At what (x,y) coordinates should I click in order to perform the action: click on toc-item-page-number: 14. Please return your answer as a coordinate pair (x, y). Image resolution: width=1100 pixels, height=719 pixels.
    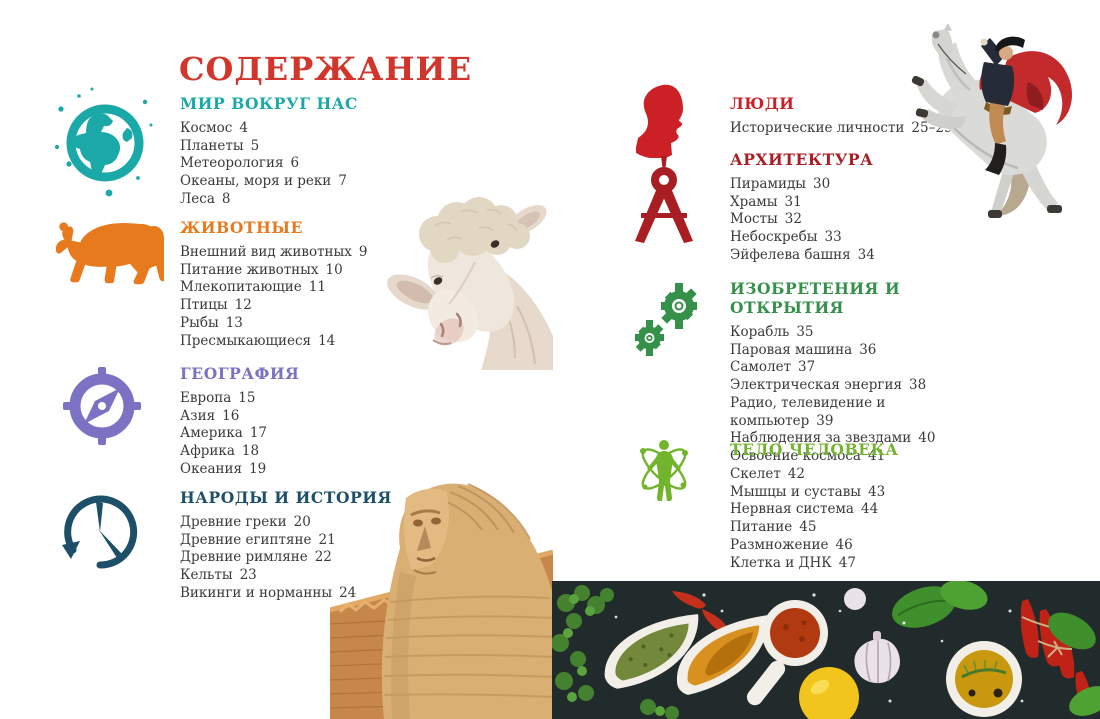
    Looking at the image, I should click on (327, 340).